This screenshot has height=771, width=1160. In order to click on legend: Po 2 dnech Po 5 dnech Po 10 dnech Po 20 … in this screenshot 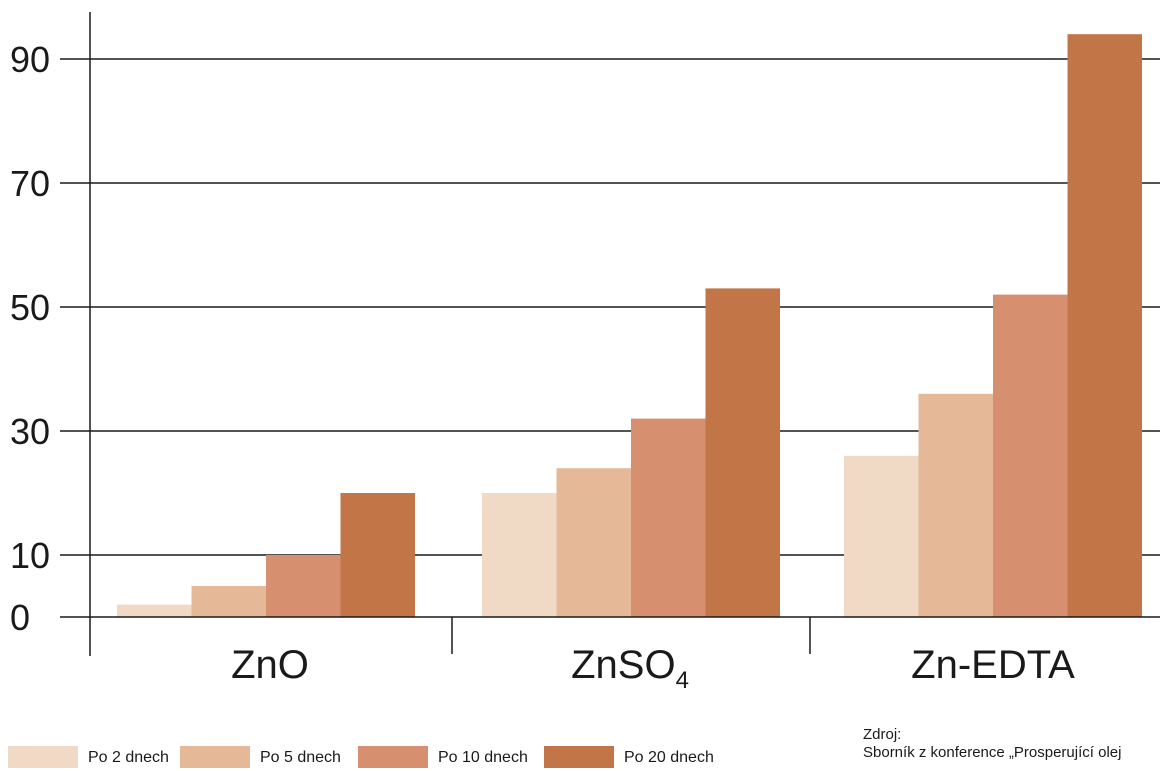, I will do `click(388, 758)`.